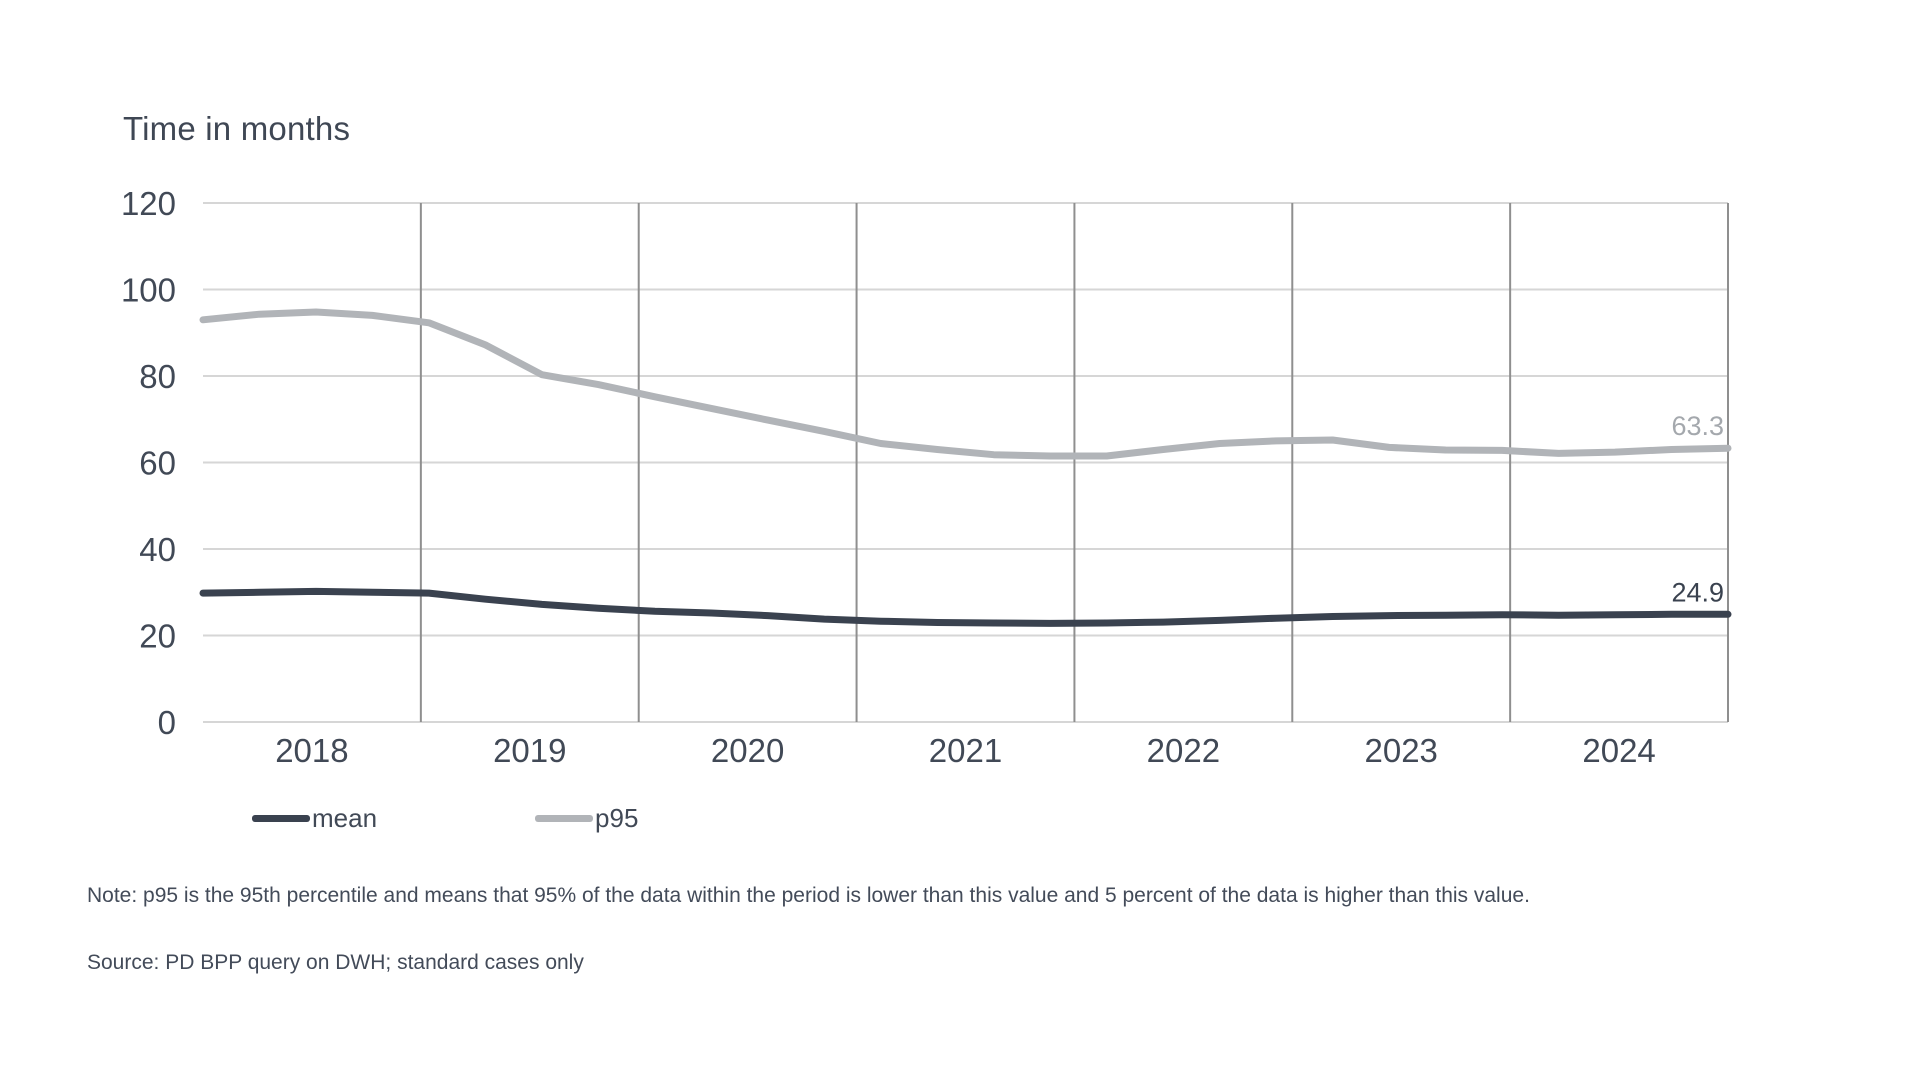 The image size is (1920, 1080). What do you see at coordinates (1697, 426) in the screenshot?
I see `end-value-label-p95: 63.3` at bounding box center [1697, 426].